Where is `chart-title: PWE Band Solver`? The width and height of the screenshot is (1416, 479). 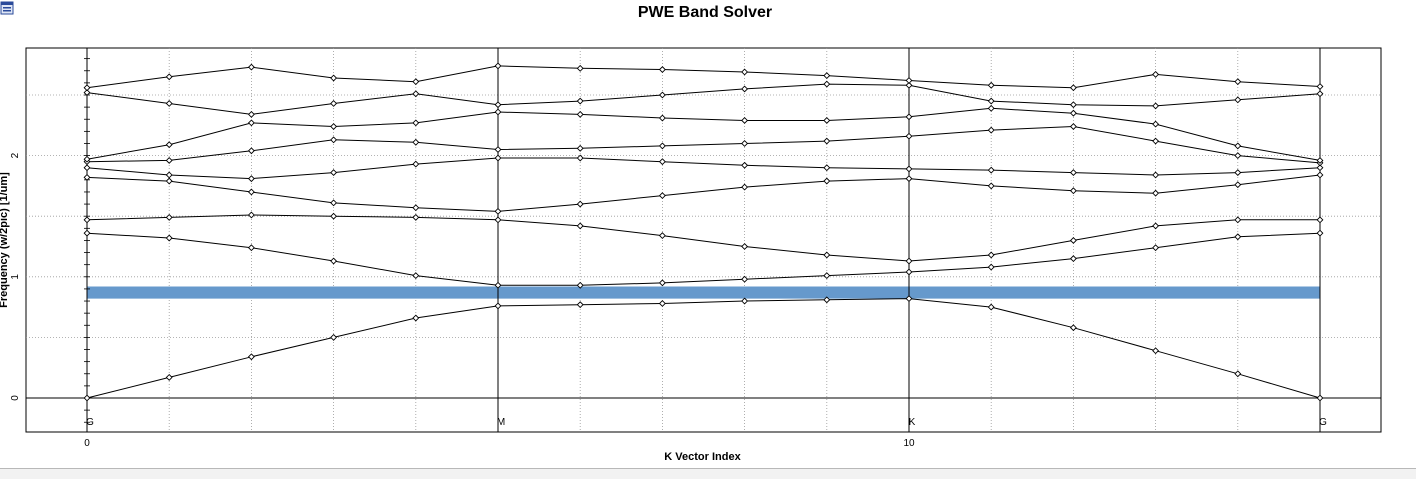 chart-title: PWE Band Solver is located at coordinates (705, 12).